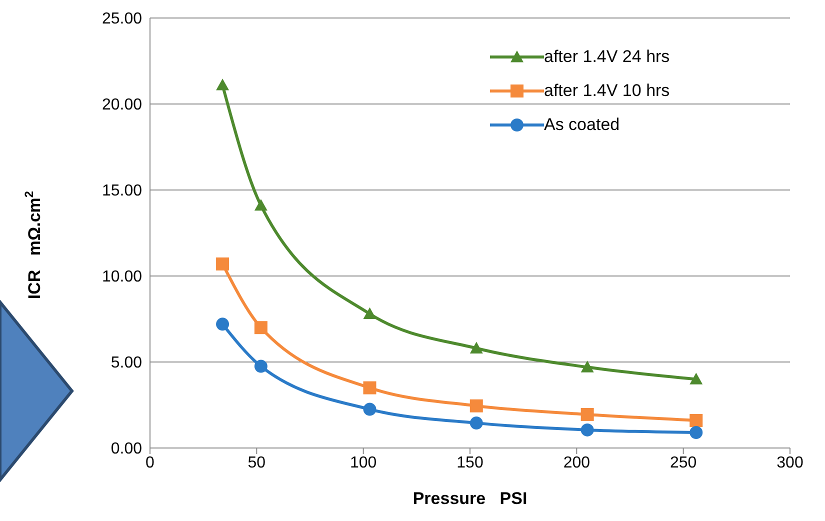 Image resolution: width=825 pixels, height=521 pixels. What do you see at coordinates (683, 463) in the screenshot?
I see `x-tick-label: 250` at bounding box center [683, 463].